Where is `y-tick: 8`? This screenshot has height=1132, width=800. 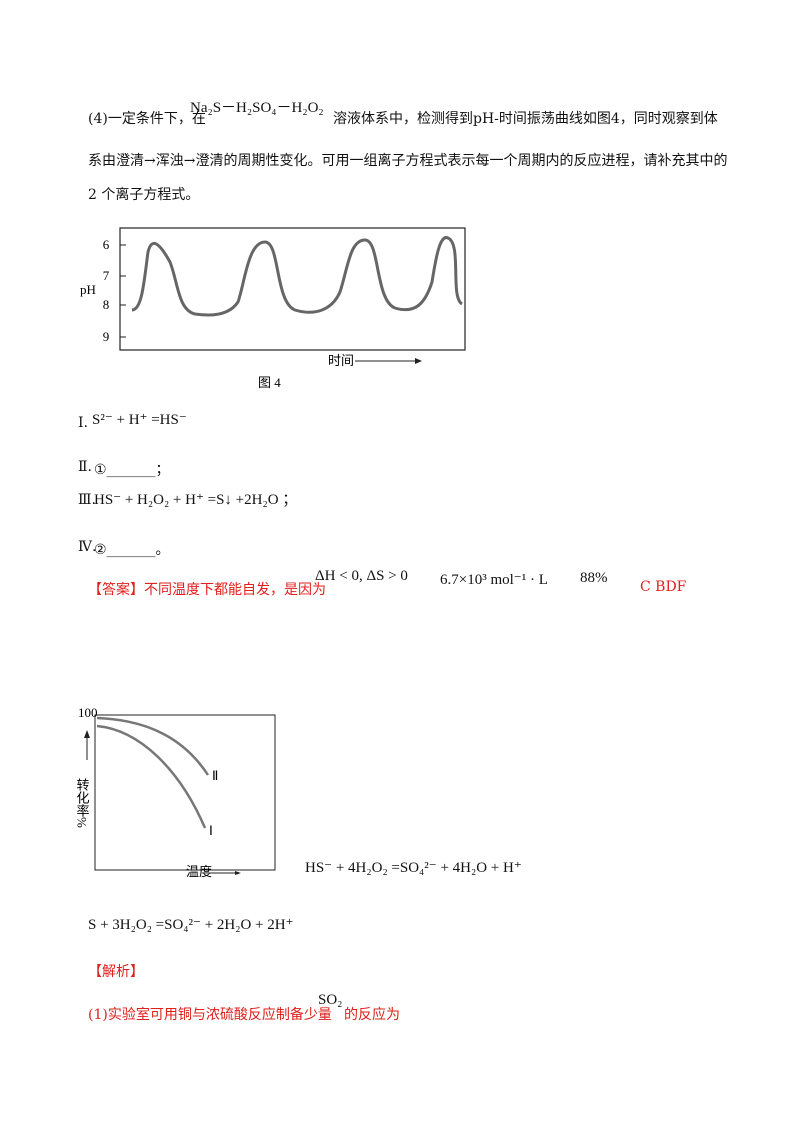
y-tick: 8 is located at coordinates (106, 304).